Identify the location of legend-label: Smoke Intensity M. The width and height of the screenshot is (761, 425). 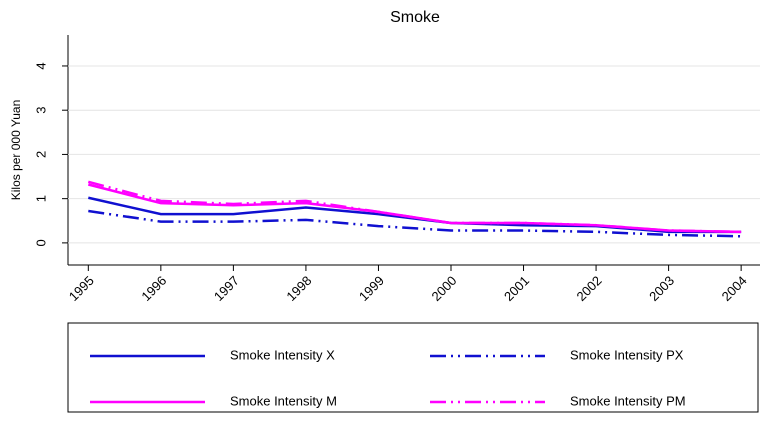
(283, 400).